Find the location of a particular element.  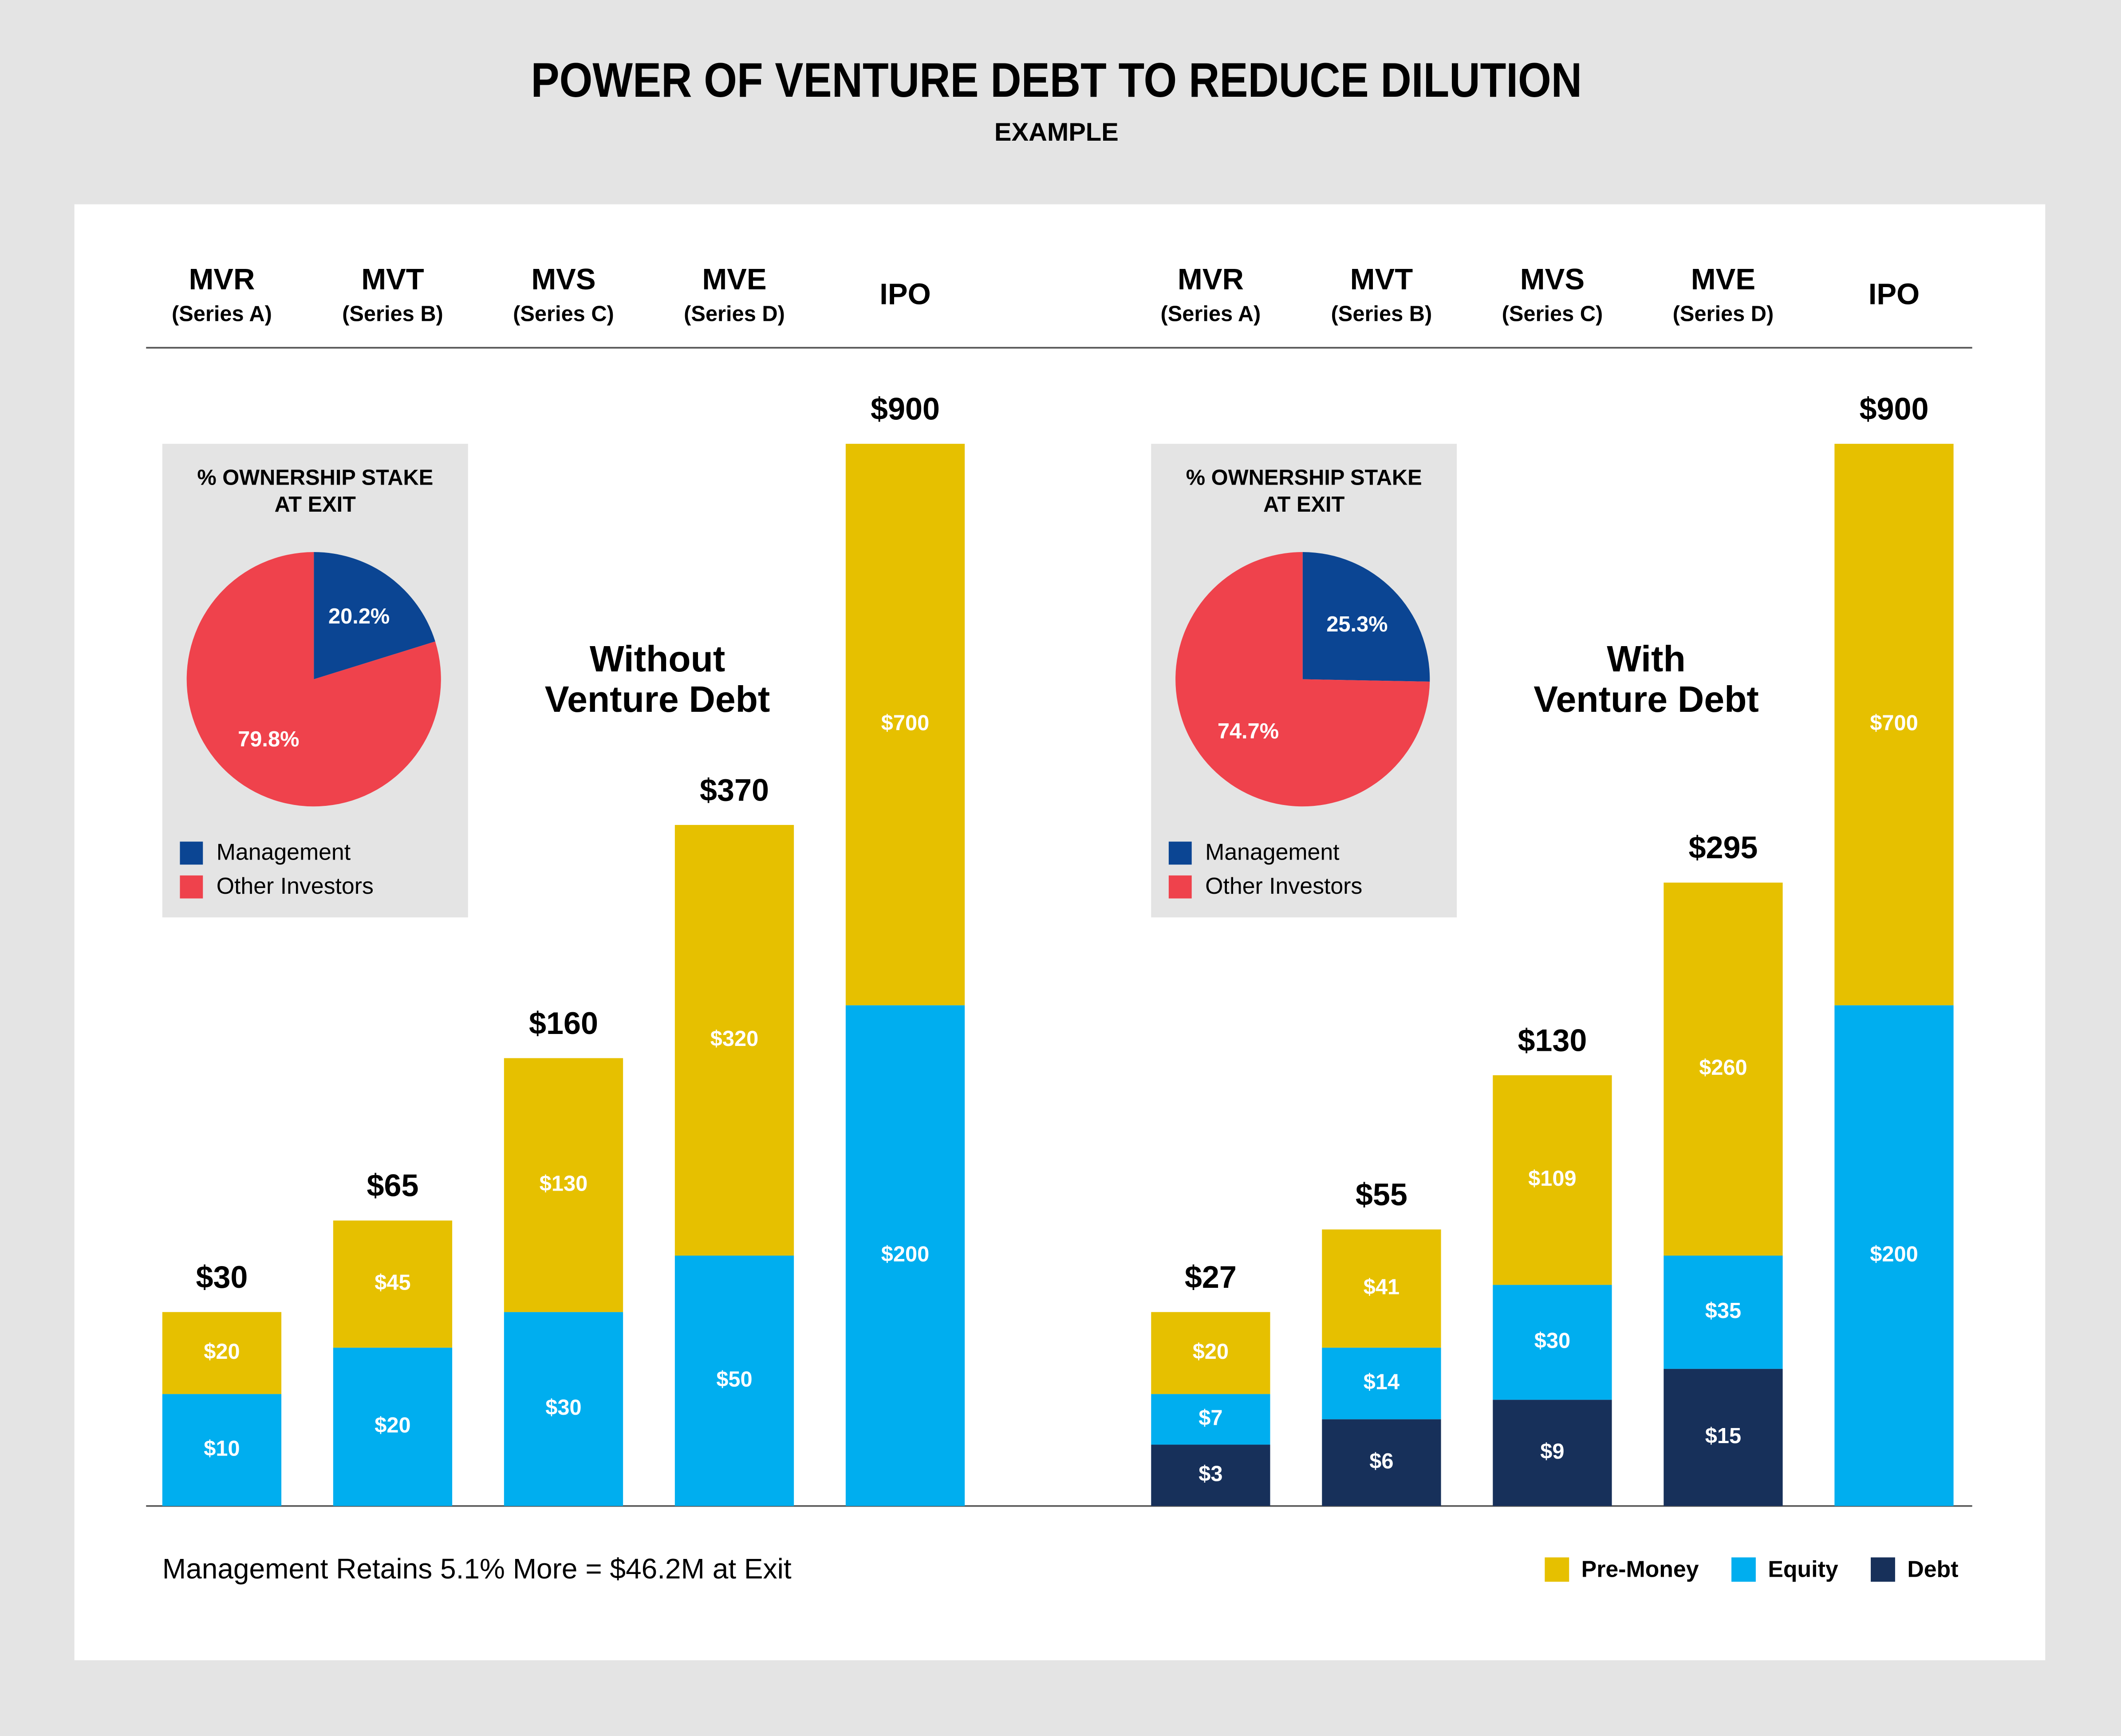

legend-label: Pre-Money is located at coordinates (1640, 1569).